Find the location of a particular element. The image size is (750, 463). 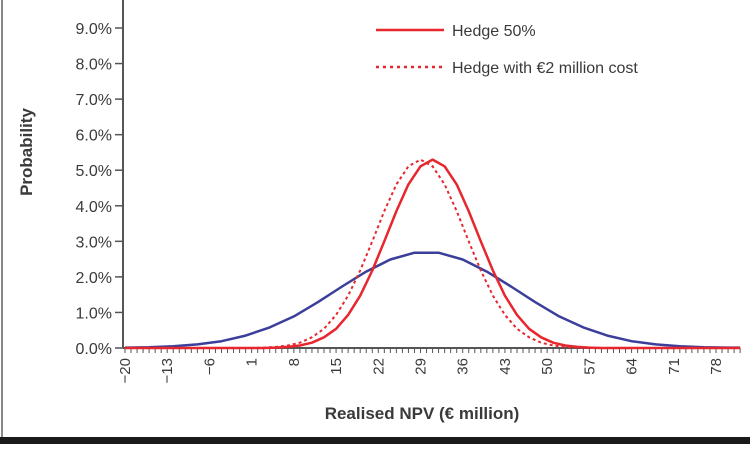

x-tick-label: 8 is located at coordinates (294, 362).